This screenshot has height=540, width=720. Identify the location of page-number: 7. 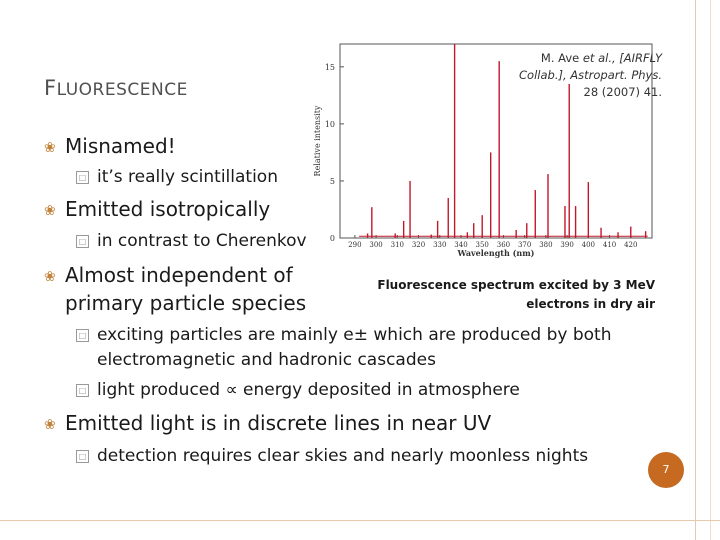
(666, 470).